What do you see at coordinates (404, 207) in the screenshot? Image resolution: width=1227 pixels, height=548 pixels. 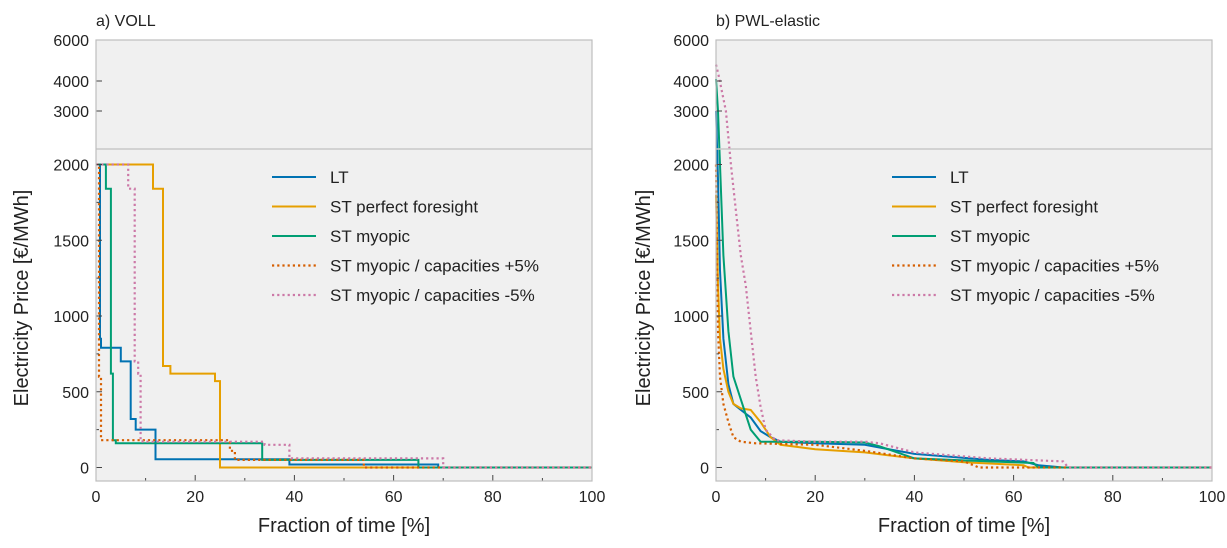 I see `legend-label-st-perfect-foresight-a: ST perfect foresight` at bounding box center [404, 207].